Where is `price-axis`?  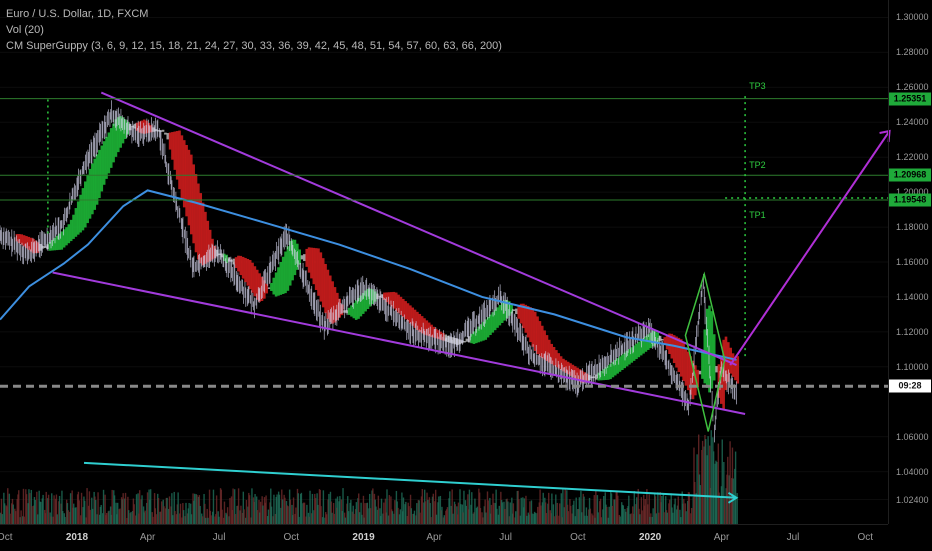 price-axis is located at coordinates (910, 262).